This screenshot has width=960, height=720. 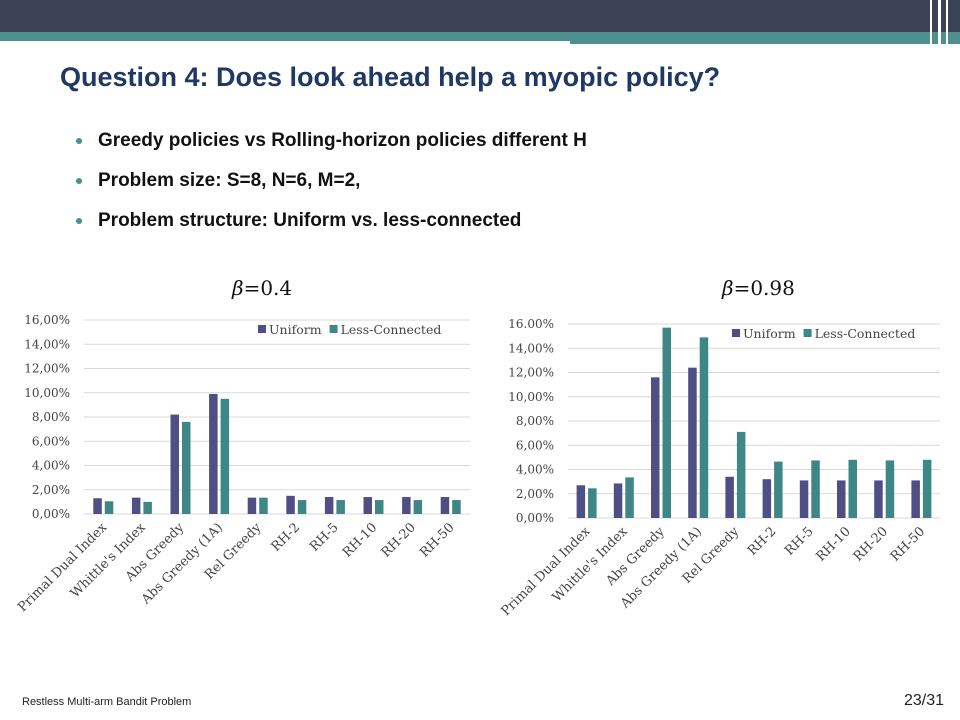 I want to click on beta-value: =0.98, so click(x=764, y=288).